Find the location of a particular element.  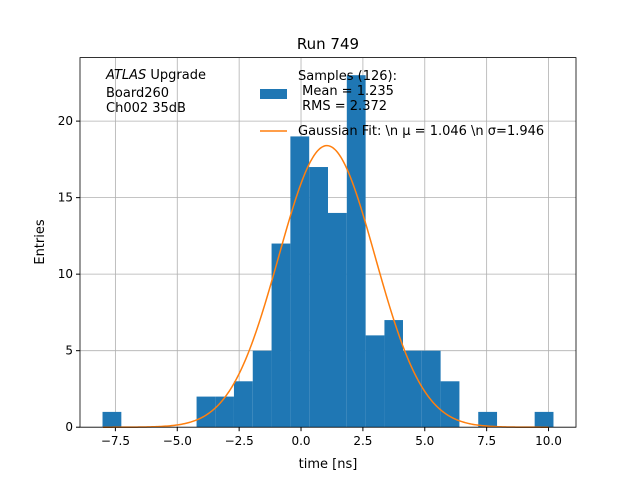

annotation: ATLAS Upgrade is located at coordinates (155, 75).